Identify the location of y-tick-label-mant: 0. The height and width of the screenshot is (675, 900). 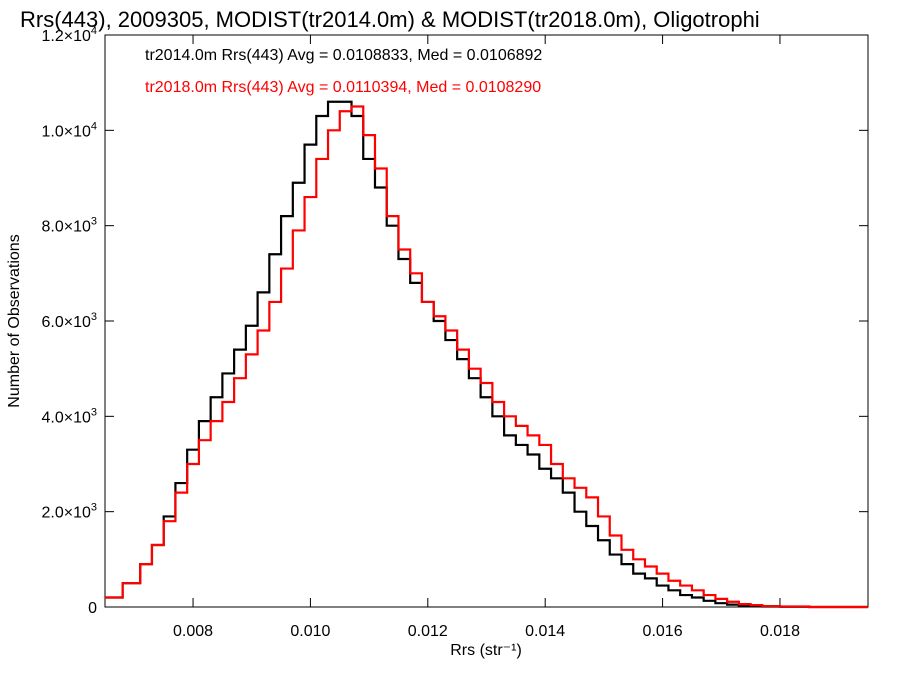
(92, 608).